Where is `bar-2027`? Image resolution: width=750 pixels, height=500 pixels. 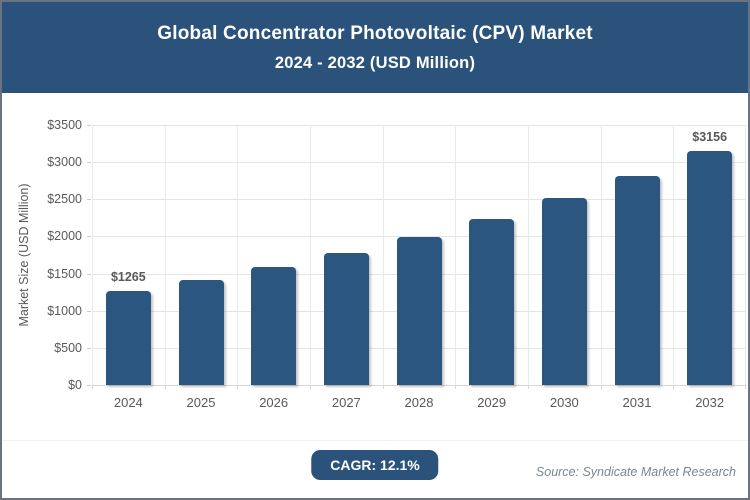 bar-2027 is located at coordinates (346, 318).